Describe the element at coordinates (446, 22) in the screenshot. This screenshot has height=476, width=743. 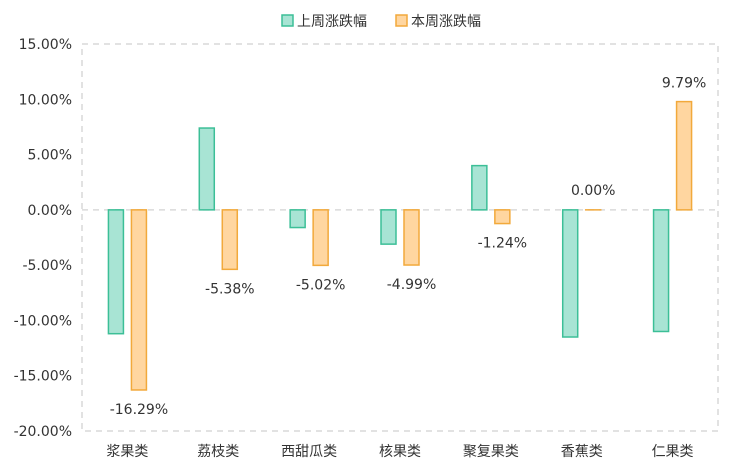
I see `legend-item-this-week-label: 本周涨跌幅` at that location.